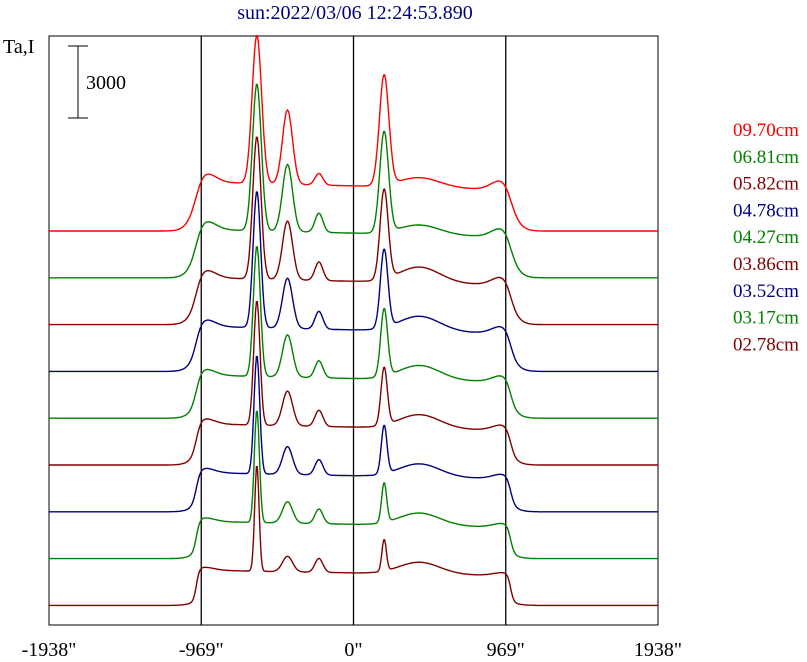 This screenshot has width=807, height=662. What do you see at coordinates (658, 650) in the screenshot?
I see `x-tick-label: 1938"` at bounding box center [658, 650].